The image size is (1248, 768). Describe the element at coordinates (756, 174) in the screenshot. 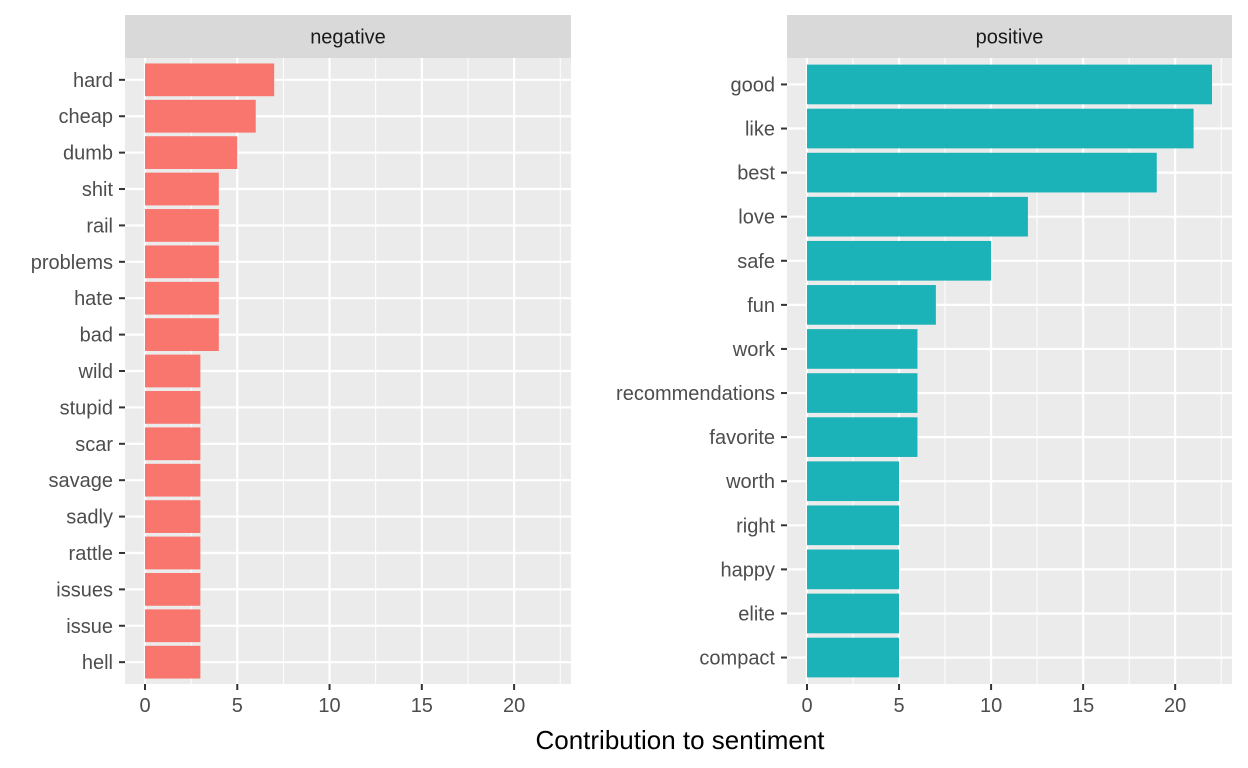

I see `y-tick-label: best` at that location.